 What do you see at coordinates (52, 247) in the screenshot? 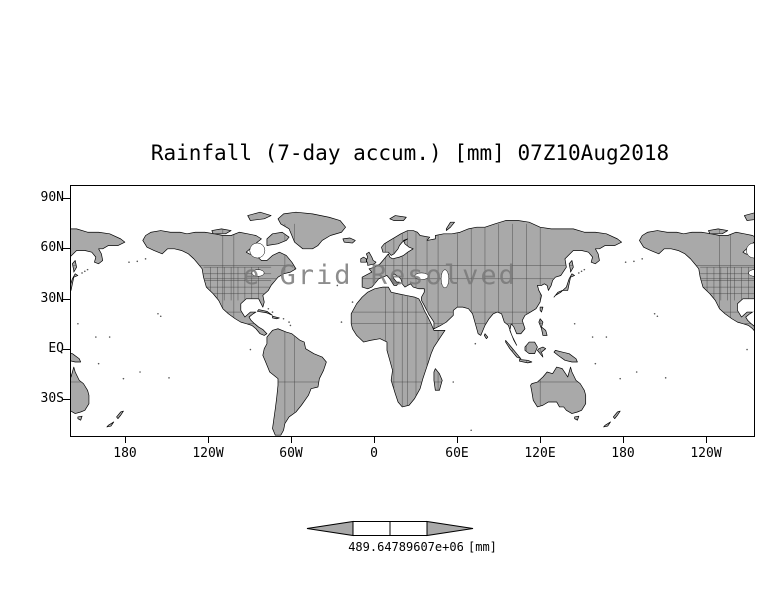
I see `y-axis-tick-label: 60N` at bounding box center [52, 247].